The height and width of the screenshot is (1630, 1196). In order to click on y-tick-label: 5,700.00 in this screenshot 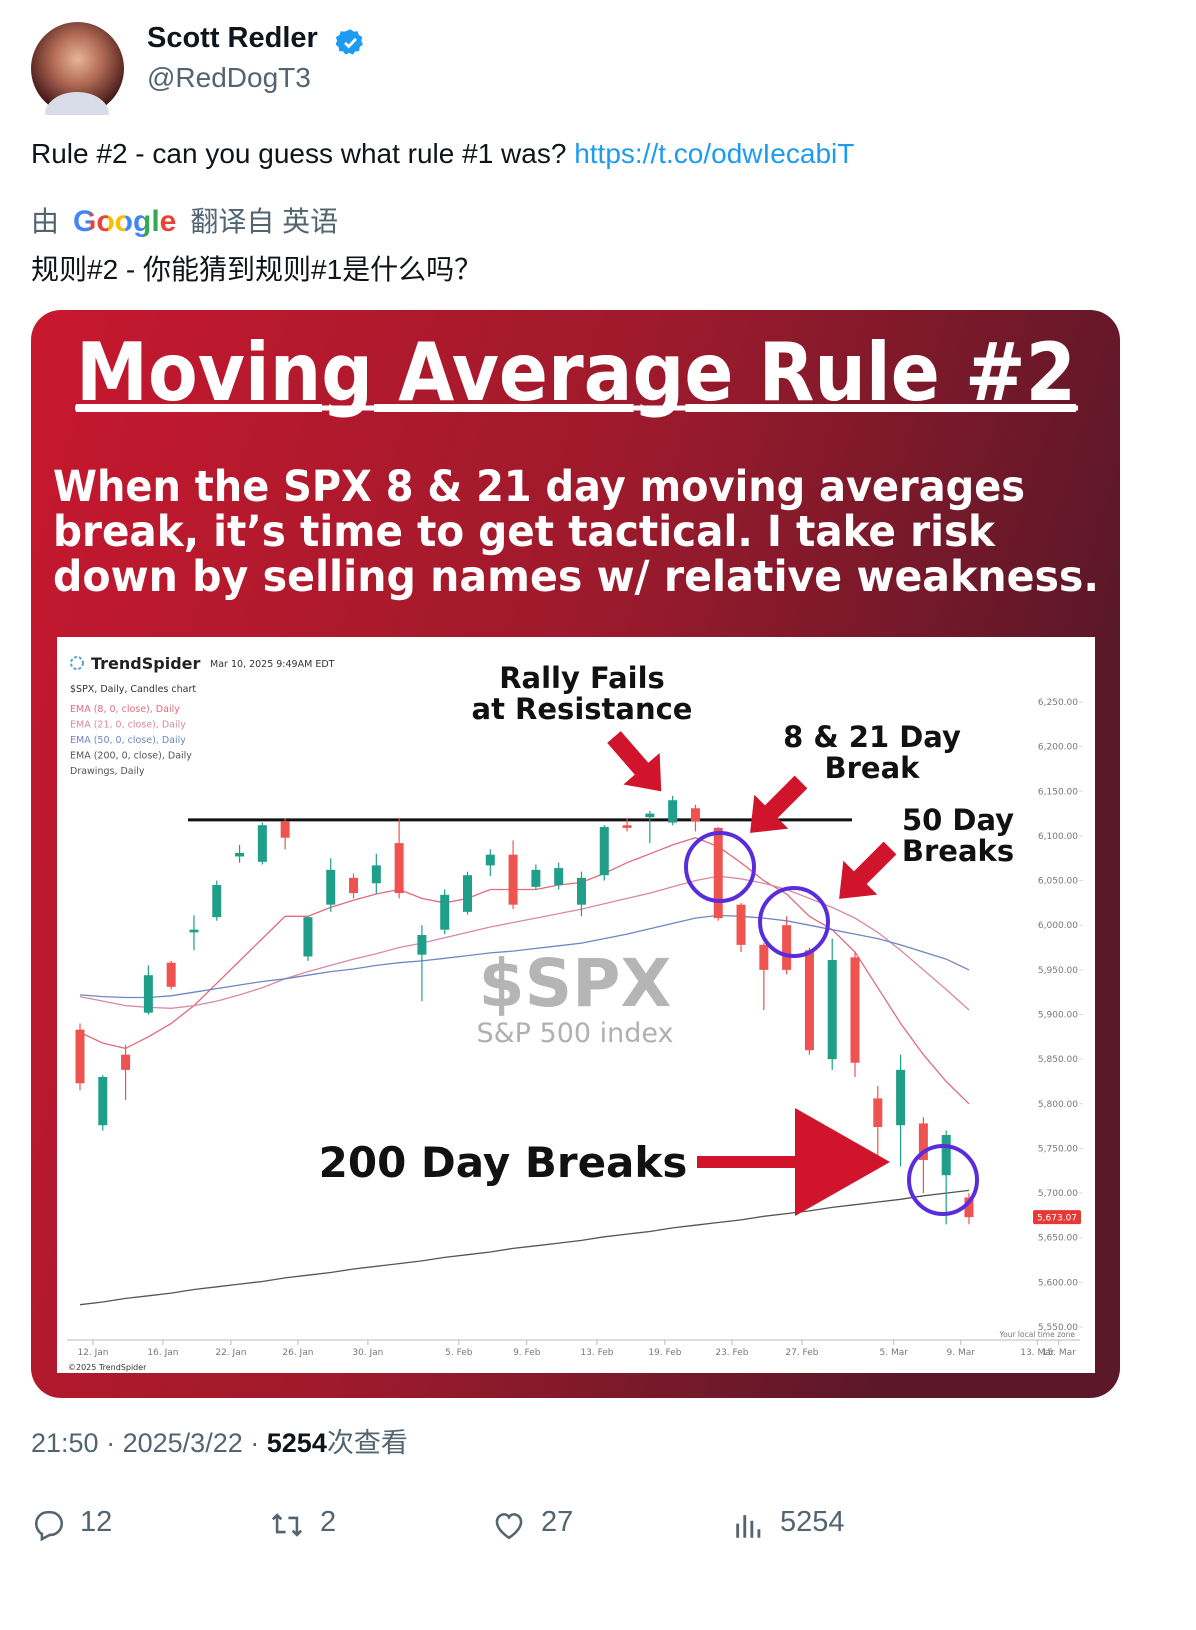, I will do `click(1058, 1194)`.